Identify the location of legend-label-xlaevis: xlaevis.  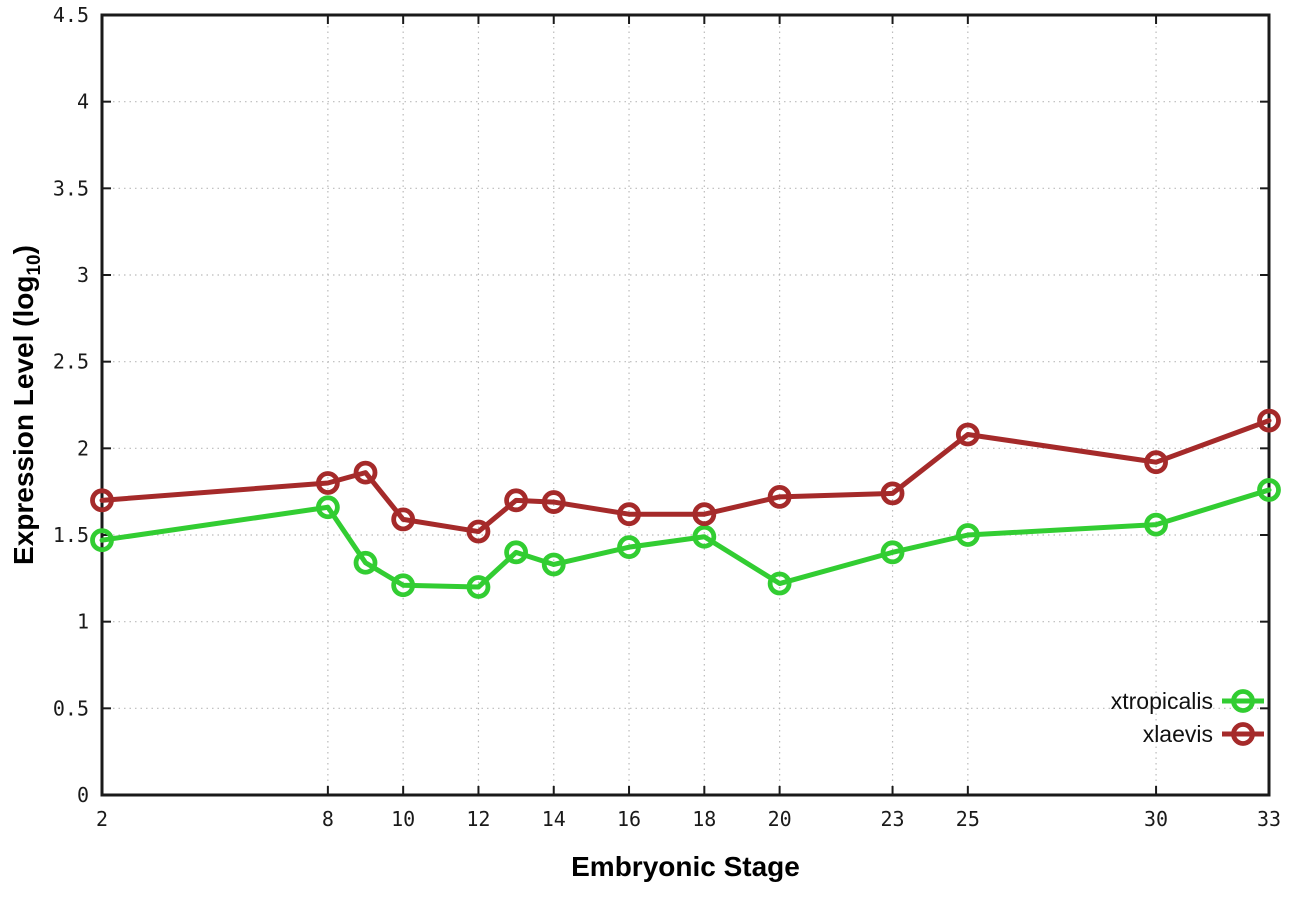
(1178, 734).